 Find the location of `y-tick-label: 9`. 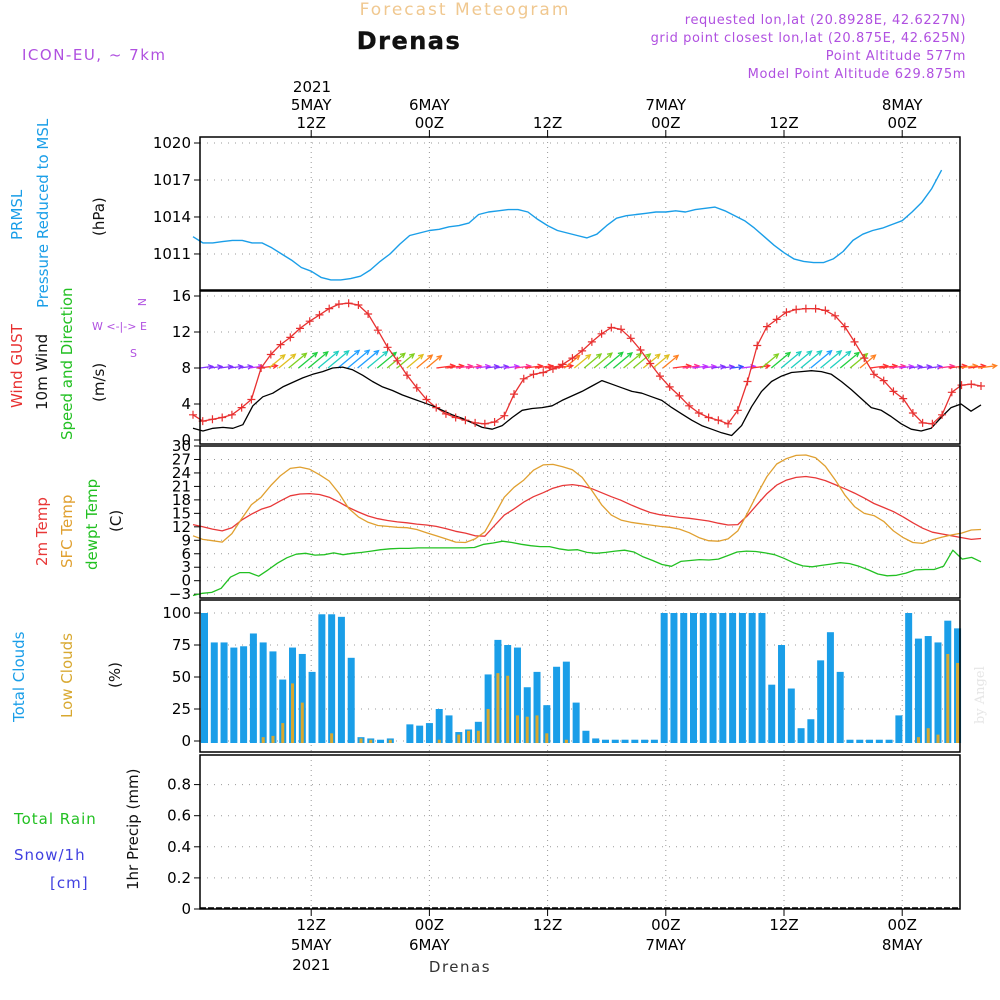

y-tick-label: 9 is located at coordinates (186, 540).